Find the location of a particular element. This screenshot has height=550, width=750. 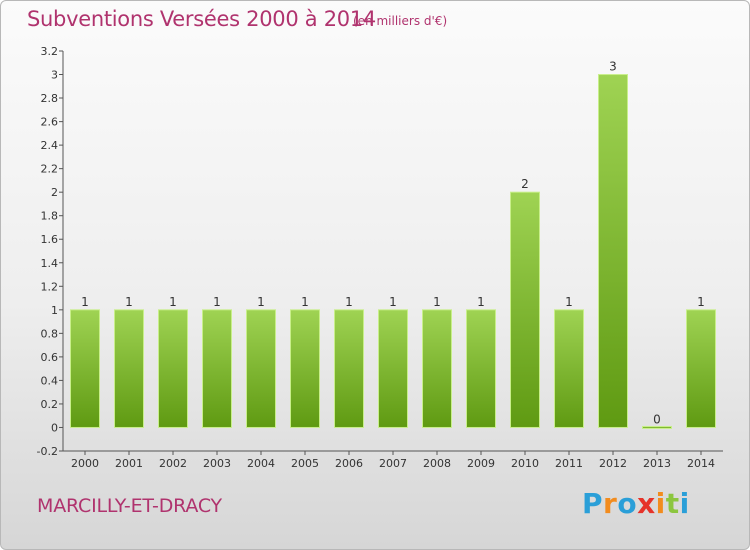

data-label-2011: 1 is located at coordinates (569, 302).